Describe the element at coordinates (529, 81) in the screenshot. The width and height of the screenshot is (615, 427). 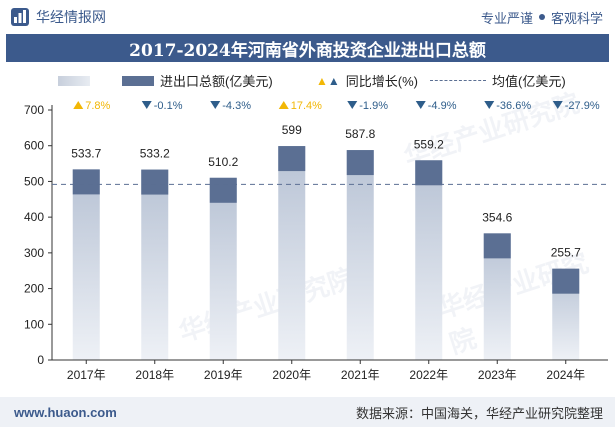
I see `legend-mean-label: 均值(亿美元)` at that location.